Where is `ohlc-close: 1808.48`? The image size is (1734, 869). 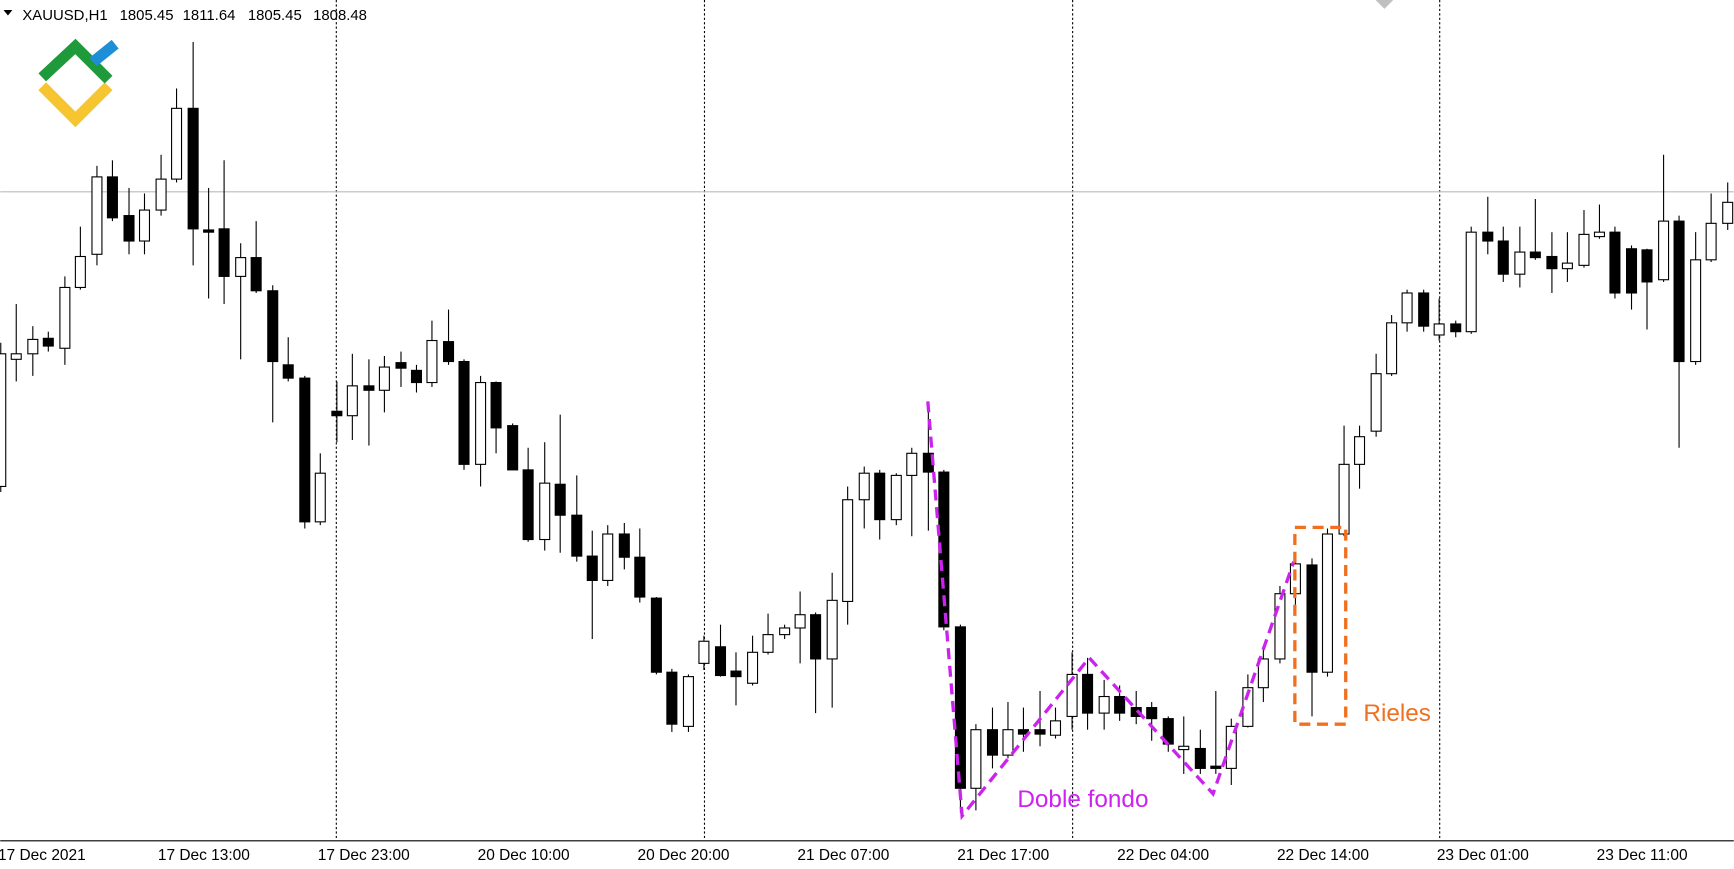
ohlc-close: 1808.48 is located at coordinates (340, 15).